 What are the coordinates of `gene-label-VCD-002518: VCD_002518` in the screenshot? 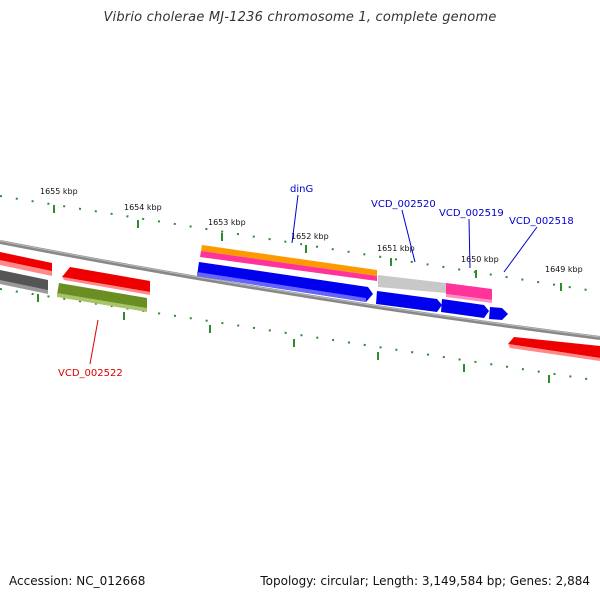 It's located at (541, 221).